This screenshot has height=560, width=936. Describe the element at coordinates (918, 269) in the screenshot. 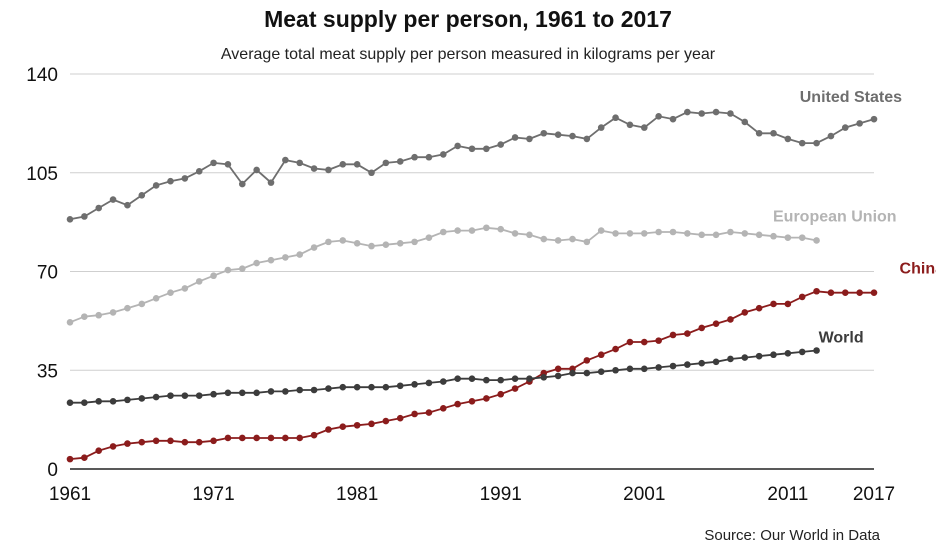

I see `series-label-china: China` at that location.